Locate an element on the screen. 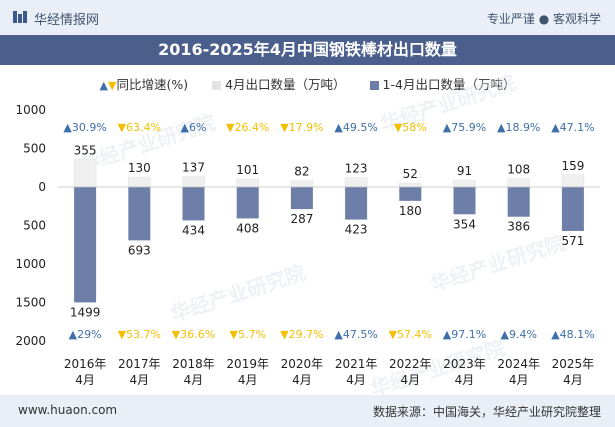 This screenshot has width=615, height=427. brand-name: 华经情报网 is located at coordinates (67, 20).